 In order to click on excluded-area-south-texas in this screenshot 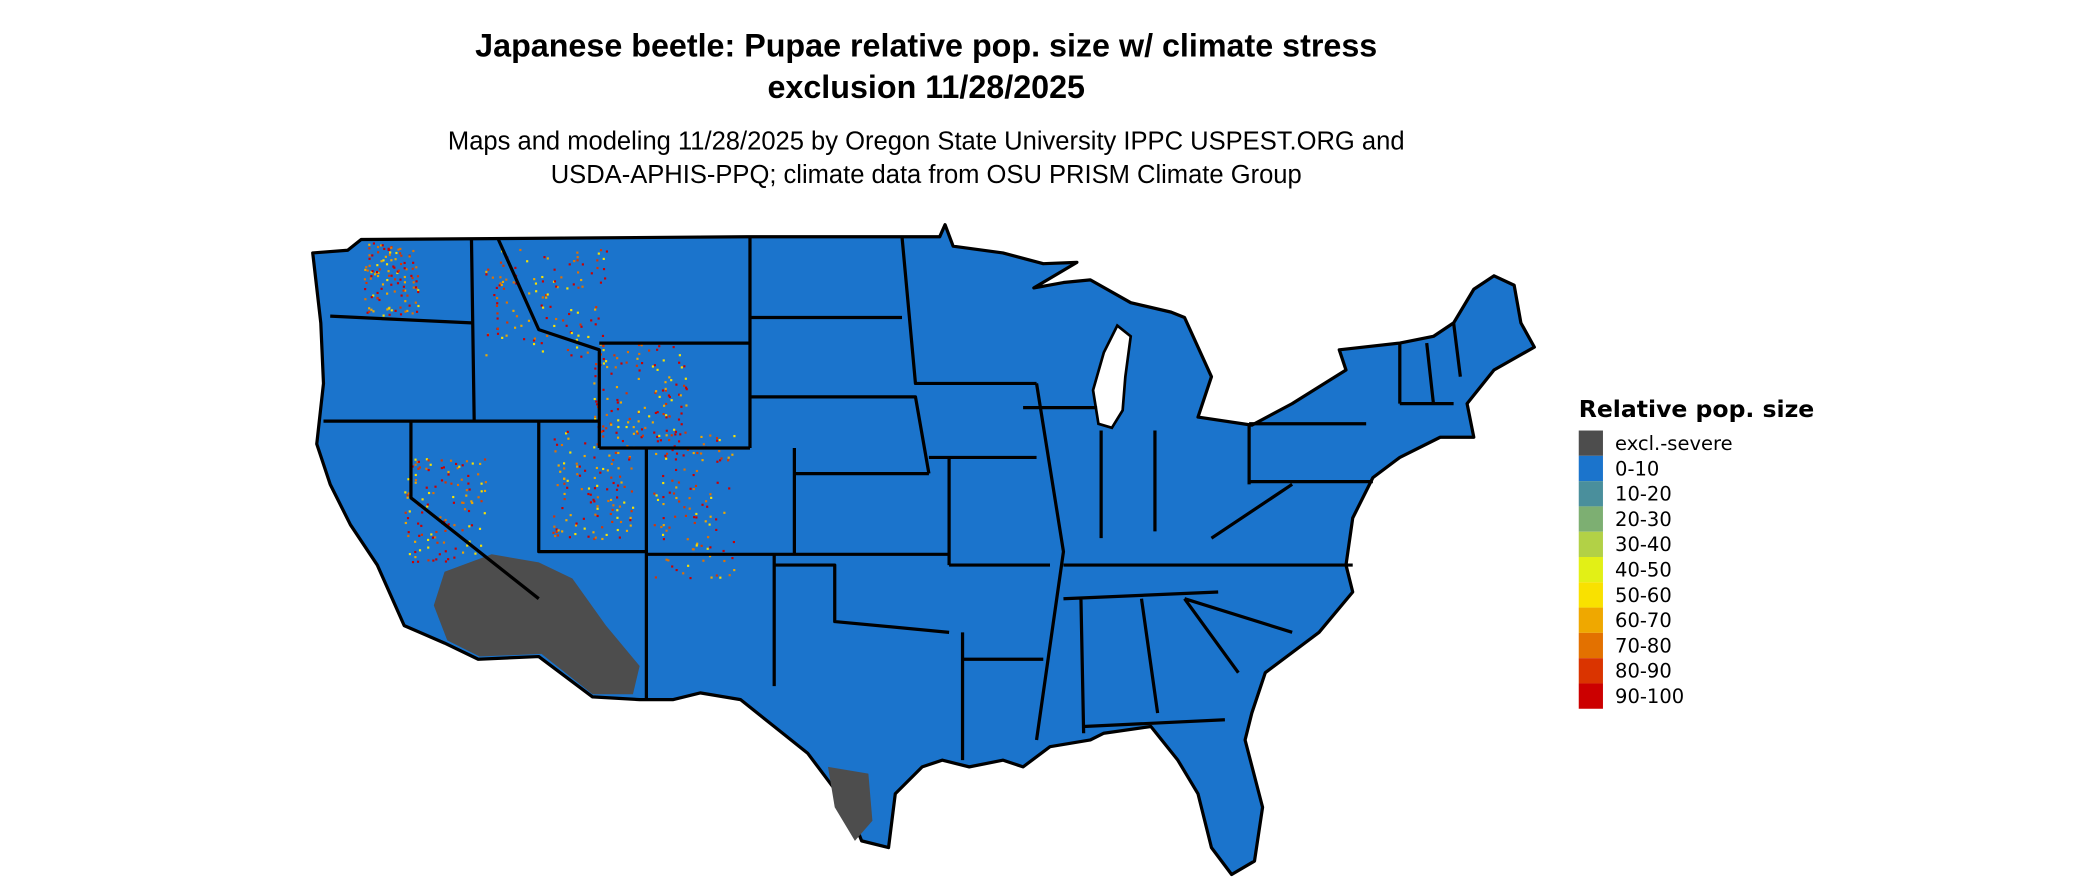, I will do `click(850, 803)`.